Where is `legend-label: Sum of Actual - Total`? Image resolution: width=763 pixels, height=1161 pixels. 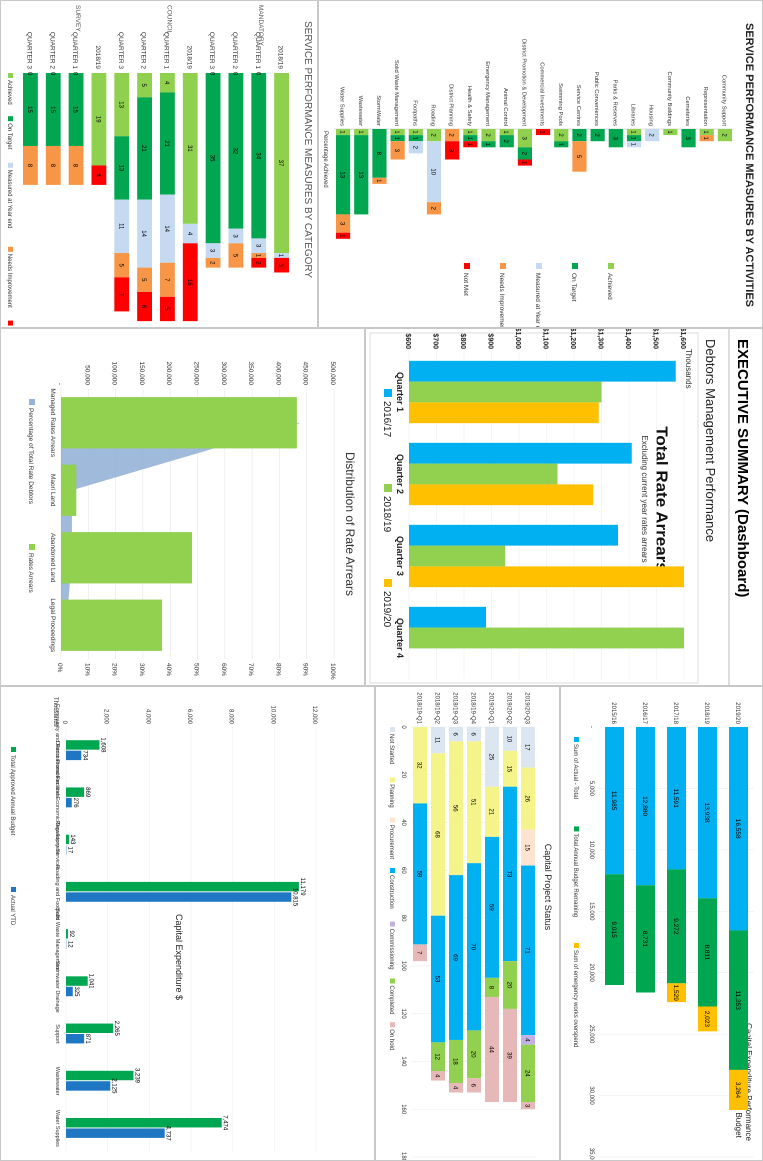 legend-label: Sum of Actual - Total is located at coordinates (575, 771).